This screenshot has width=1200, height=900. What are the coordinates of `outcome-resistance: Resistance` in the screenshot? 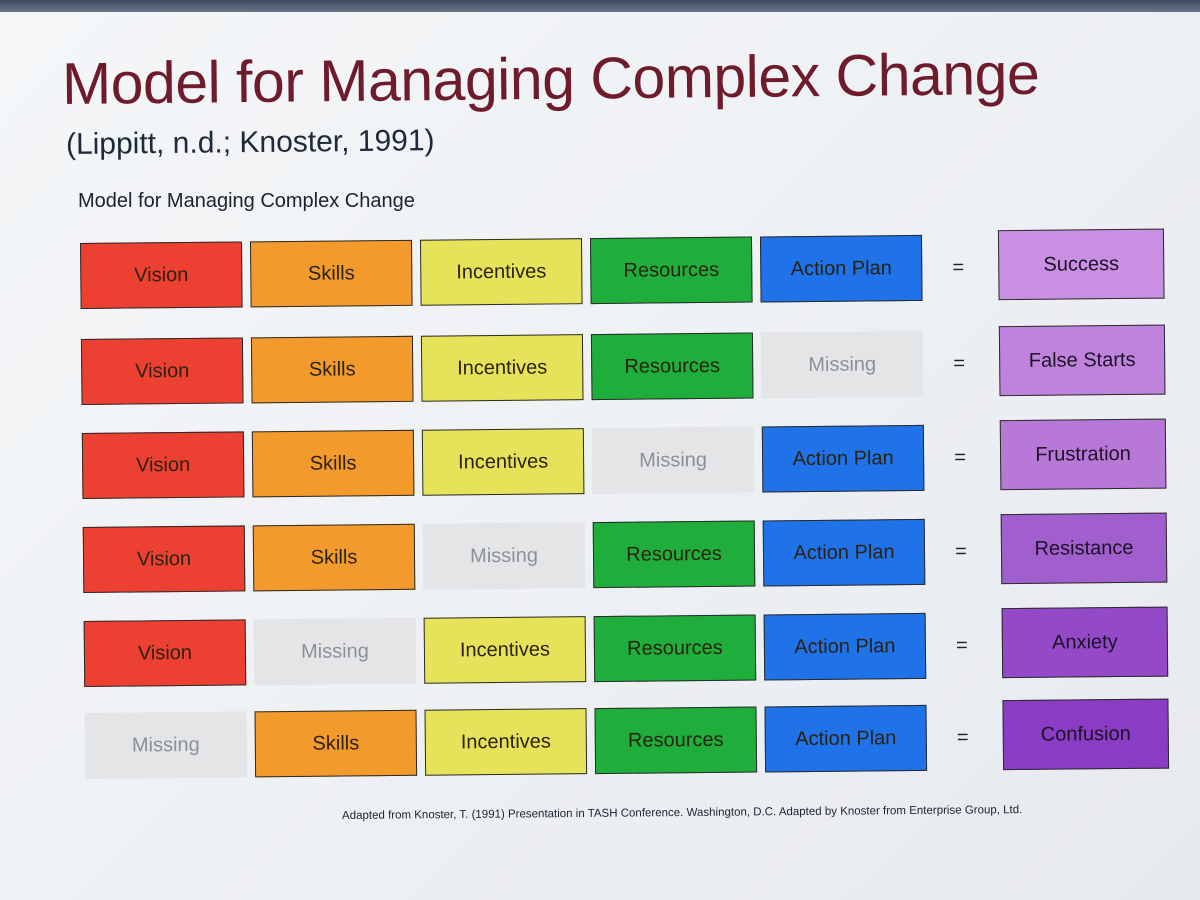 It's located at (1084, 548).